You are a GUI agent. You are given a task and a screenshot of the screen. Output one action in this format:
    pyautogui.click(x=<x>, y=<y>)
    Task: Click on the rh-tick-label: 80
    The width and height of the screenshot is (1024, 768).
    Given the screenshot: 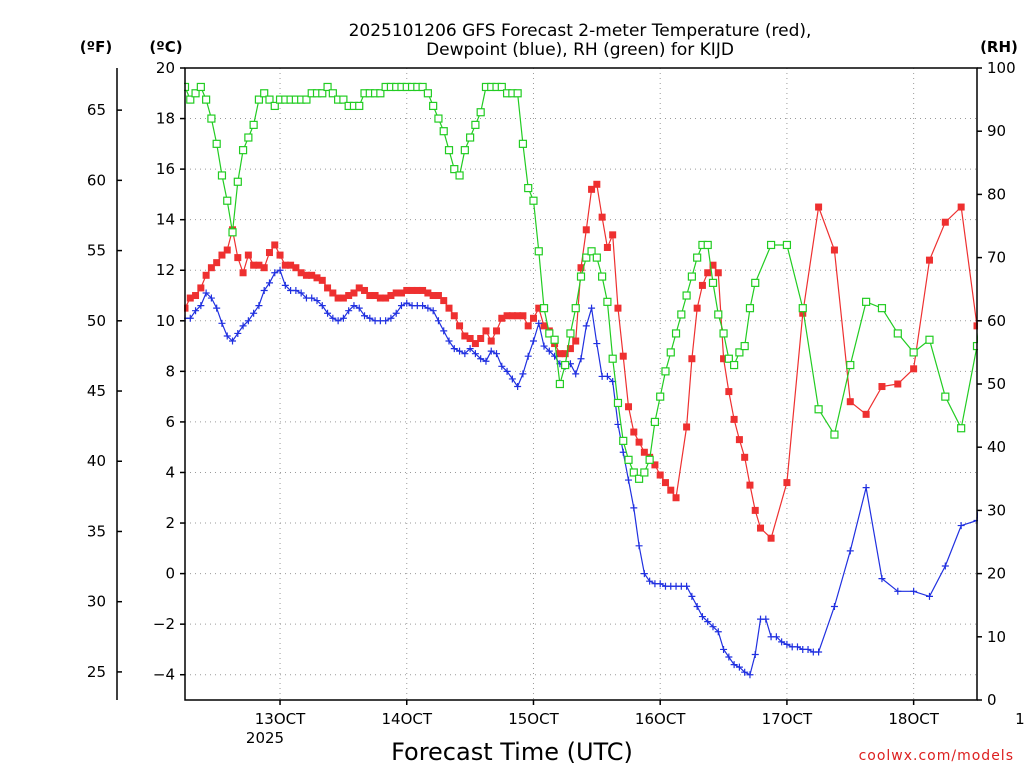 What is the action you would take?
    pyautogui.click(x=996, y=194)
    